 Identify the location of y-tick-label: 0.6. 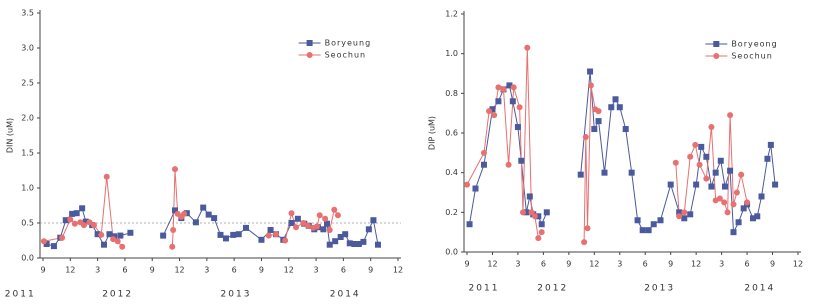
(451, 133).